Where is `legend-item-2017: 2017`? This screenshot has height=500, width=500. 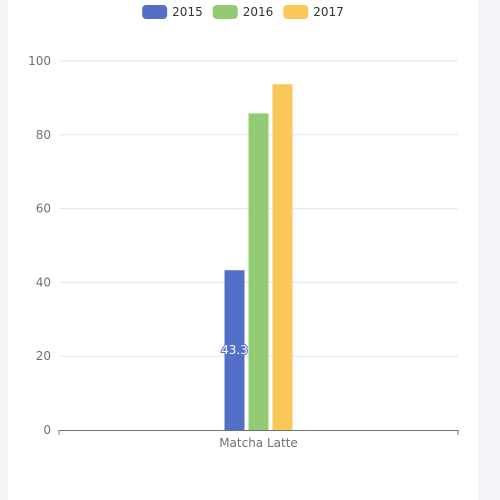 legend-item-2017: 2017 is located at coordinates (313, 12).